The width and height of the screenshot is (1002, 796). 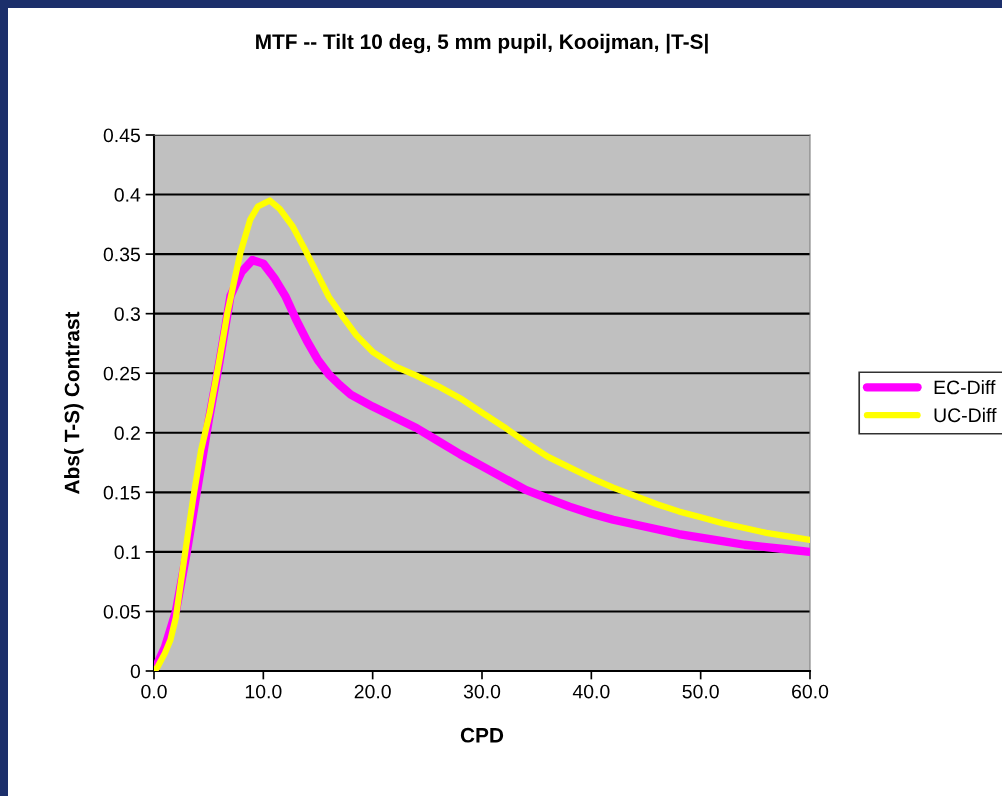 What do you see at coordinates (372, 691) in the screenshot?
I see `x-tick-label: 20.0` at bounding box center [372, 691].